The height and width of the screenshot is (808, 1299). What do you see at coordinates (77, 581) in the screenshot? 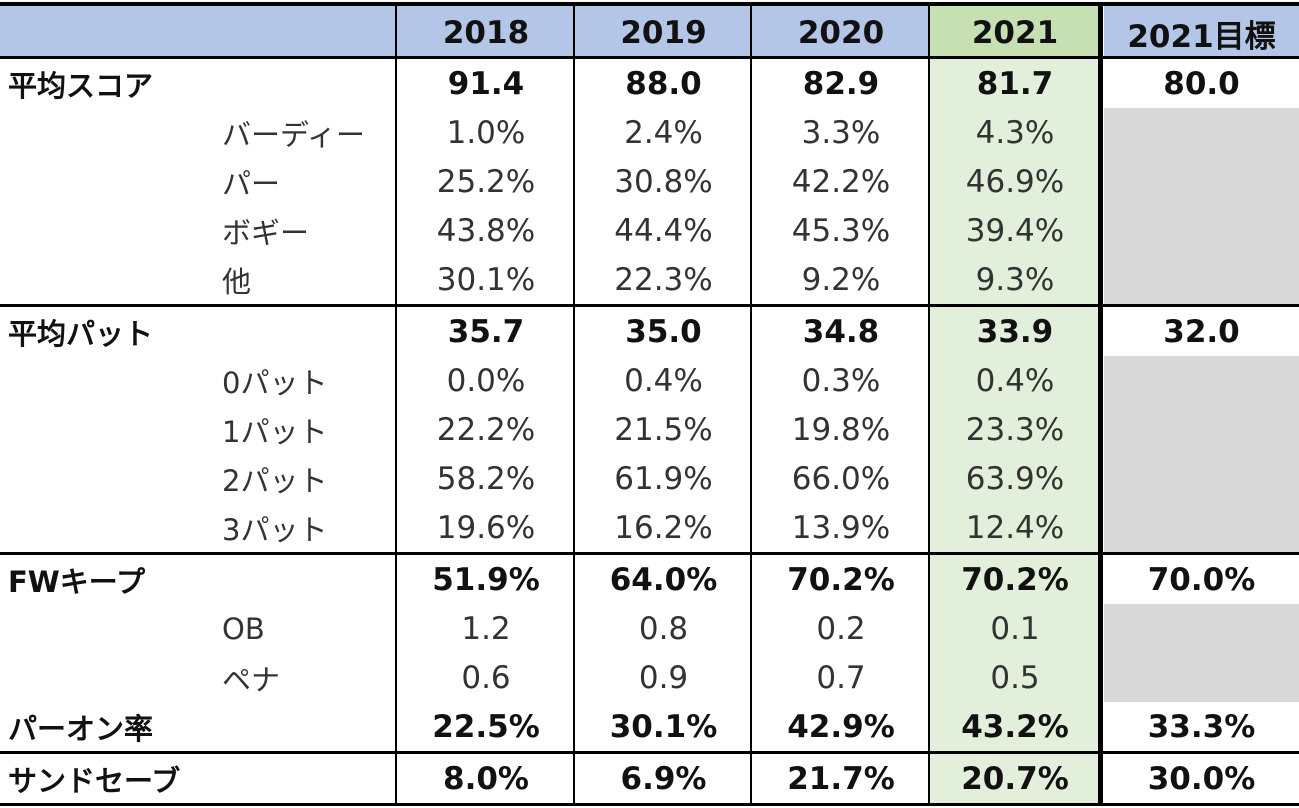
I see `row-title: FWキープ` at bounding box center [77, 581].